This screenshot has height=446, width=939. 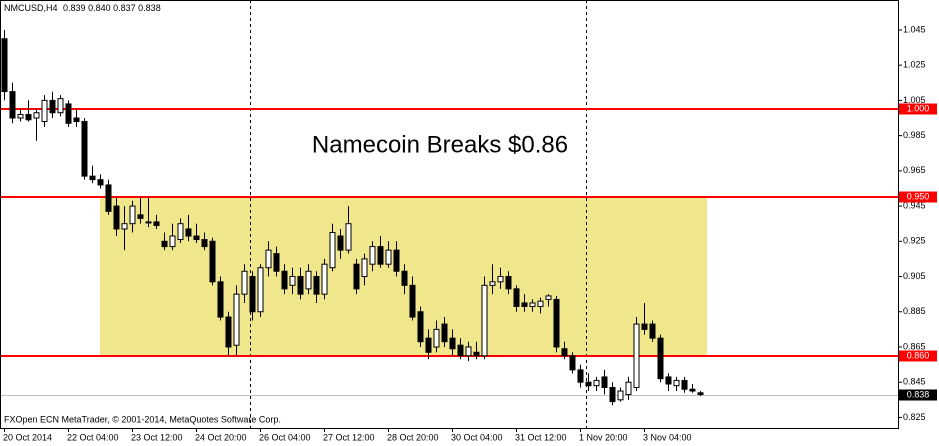 What do you see at coordinates (477, 437) in the screenshot?
I see `x-tick-label: 30 Oct 04:00` at bounding box center [477, 437].